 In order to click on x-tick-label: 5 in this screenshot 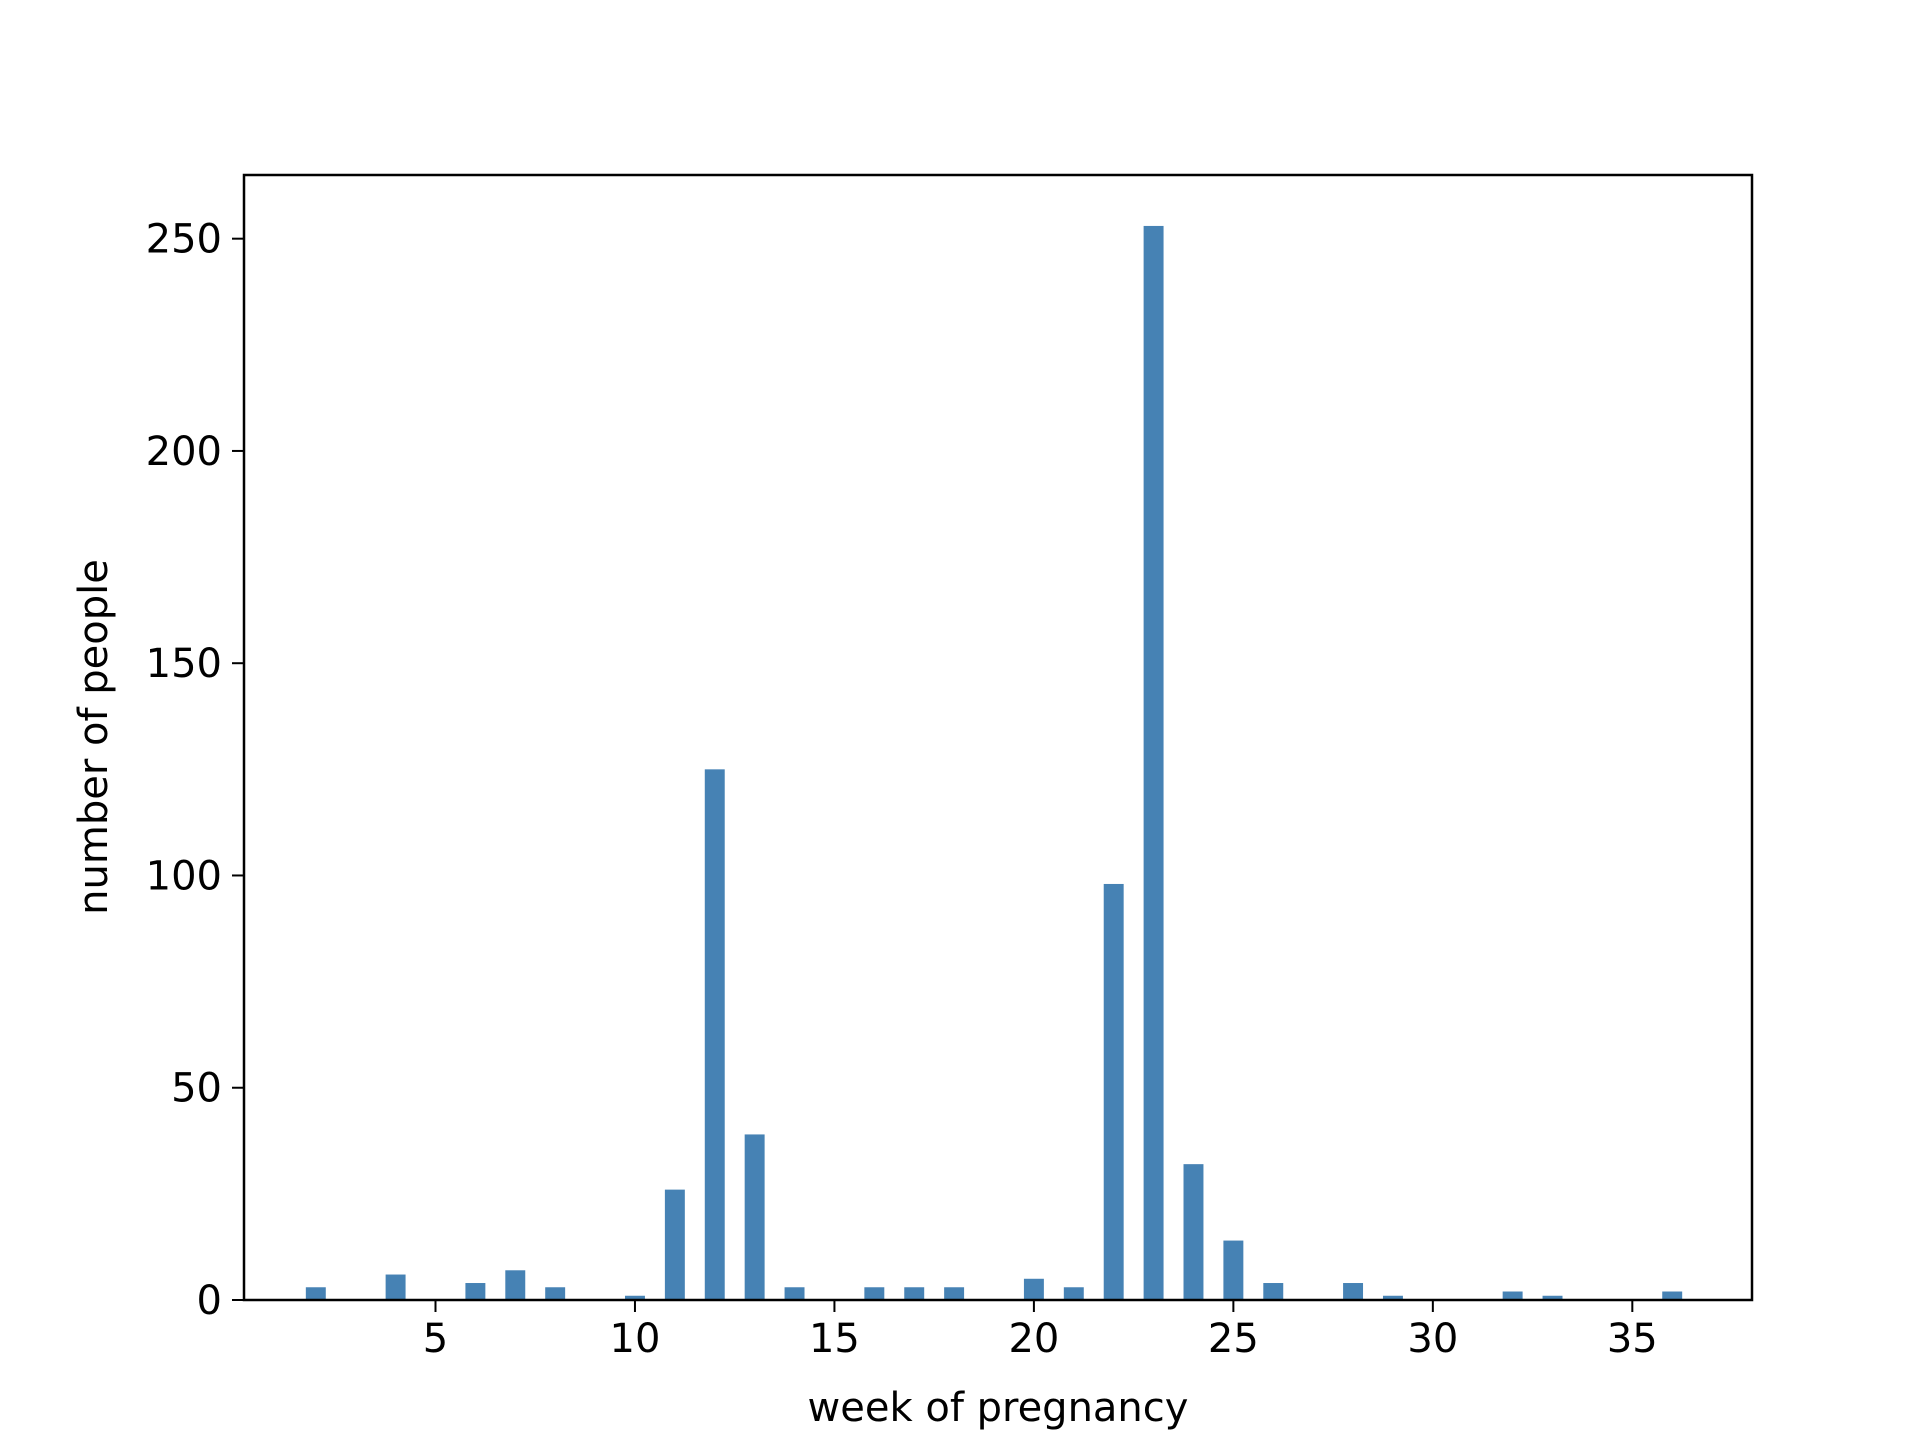, I will do `click(435, 1339)`.